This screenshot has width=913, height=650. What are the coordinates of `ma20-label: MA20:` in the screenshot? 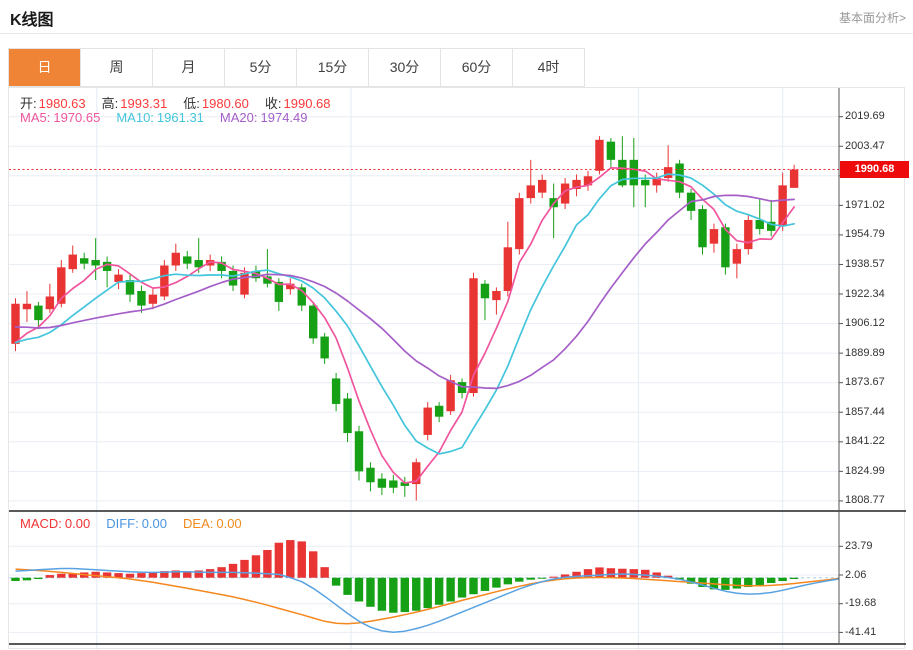 It's located at (238, 117).